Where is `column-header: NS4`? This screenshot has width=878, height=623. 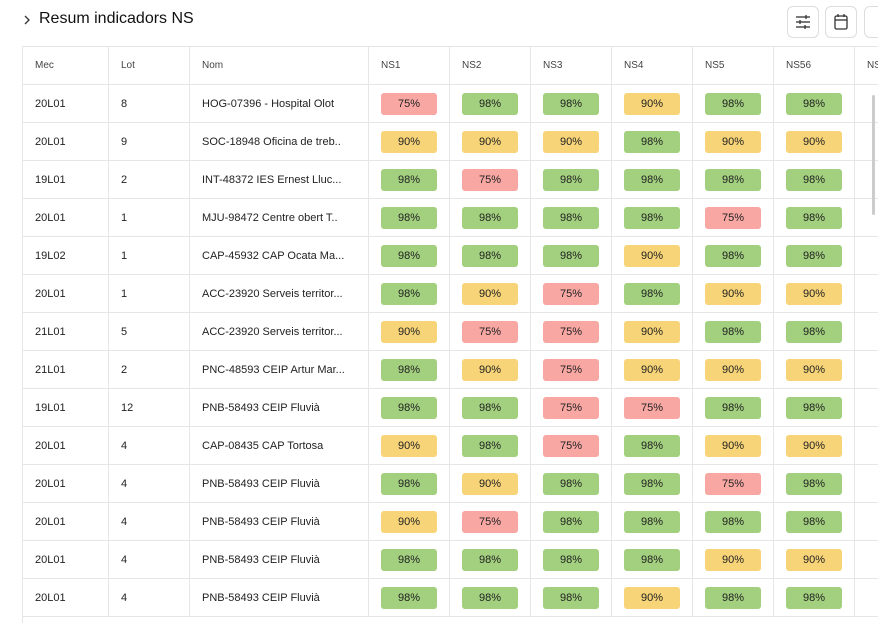
column-header: NS4 is located at coordinates (652, 66).